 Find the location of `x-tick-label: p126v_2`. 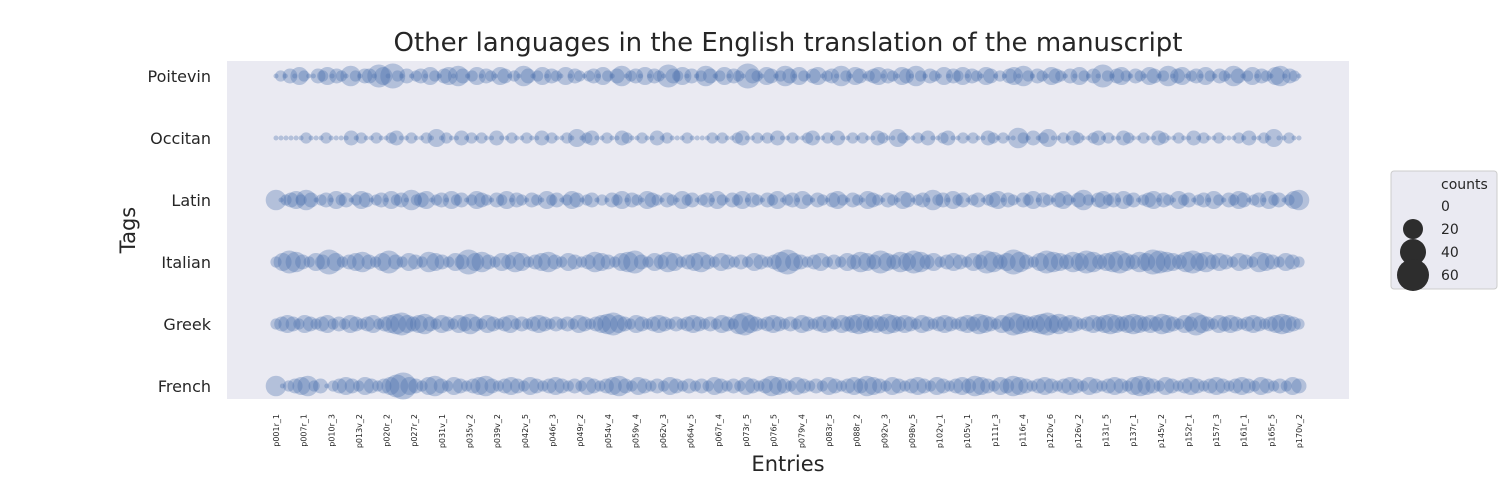

x-tick-label: p126v_2 is located at coordinates (1078, 431).